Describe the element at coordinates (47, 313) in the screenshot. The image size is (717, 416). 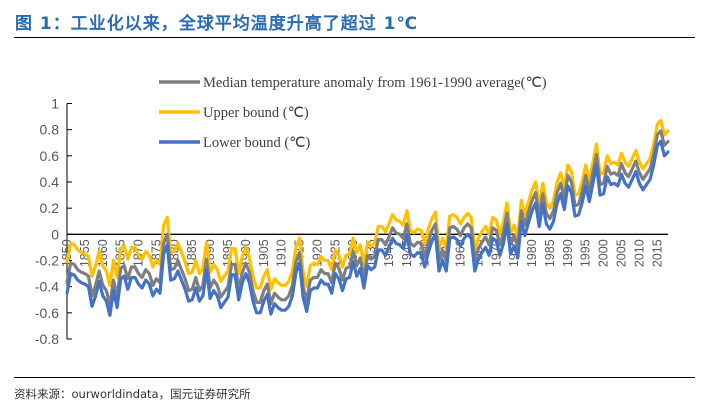
I see `y-tick-label: -0.6` at that location.